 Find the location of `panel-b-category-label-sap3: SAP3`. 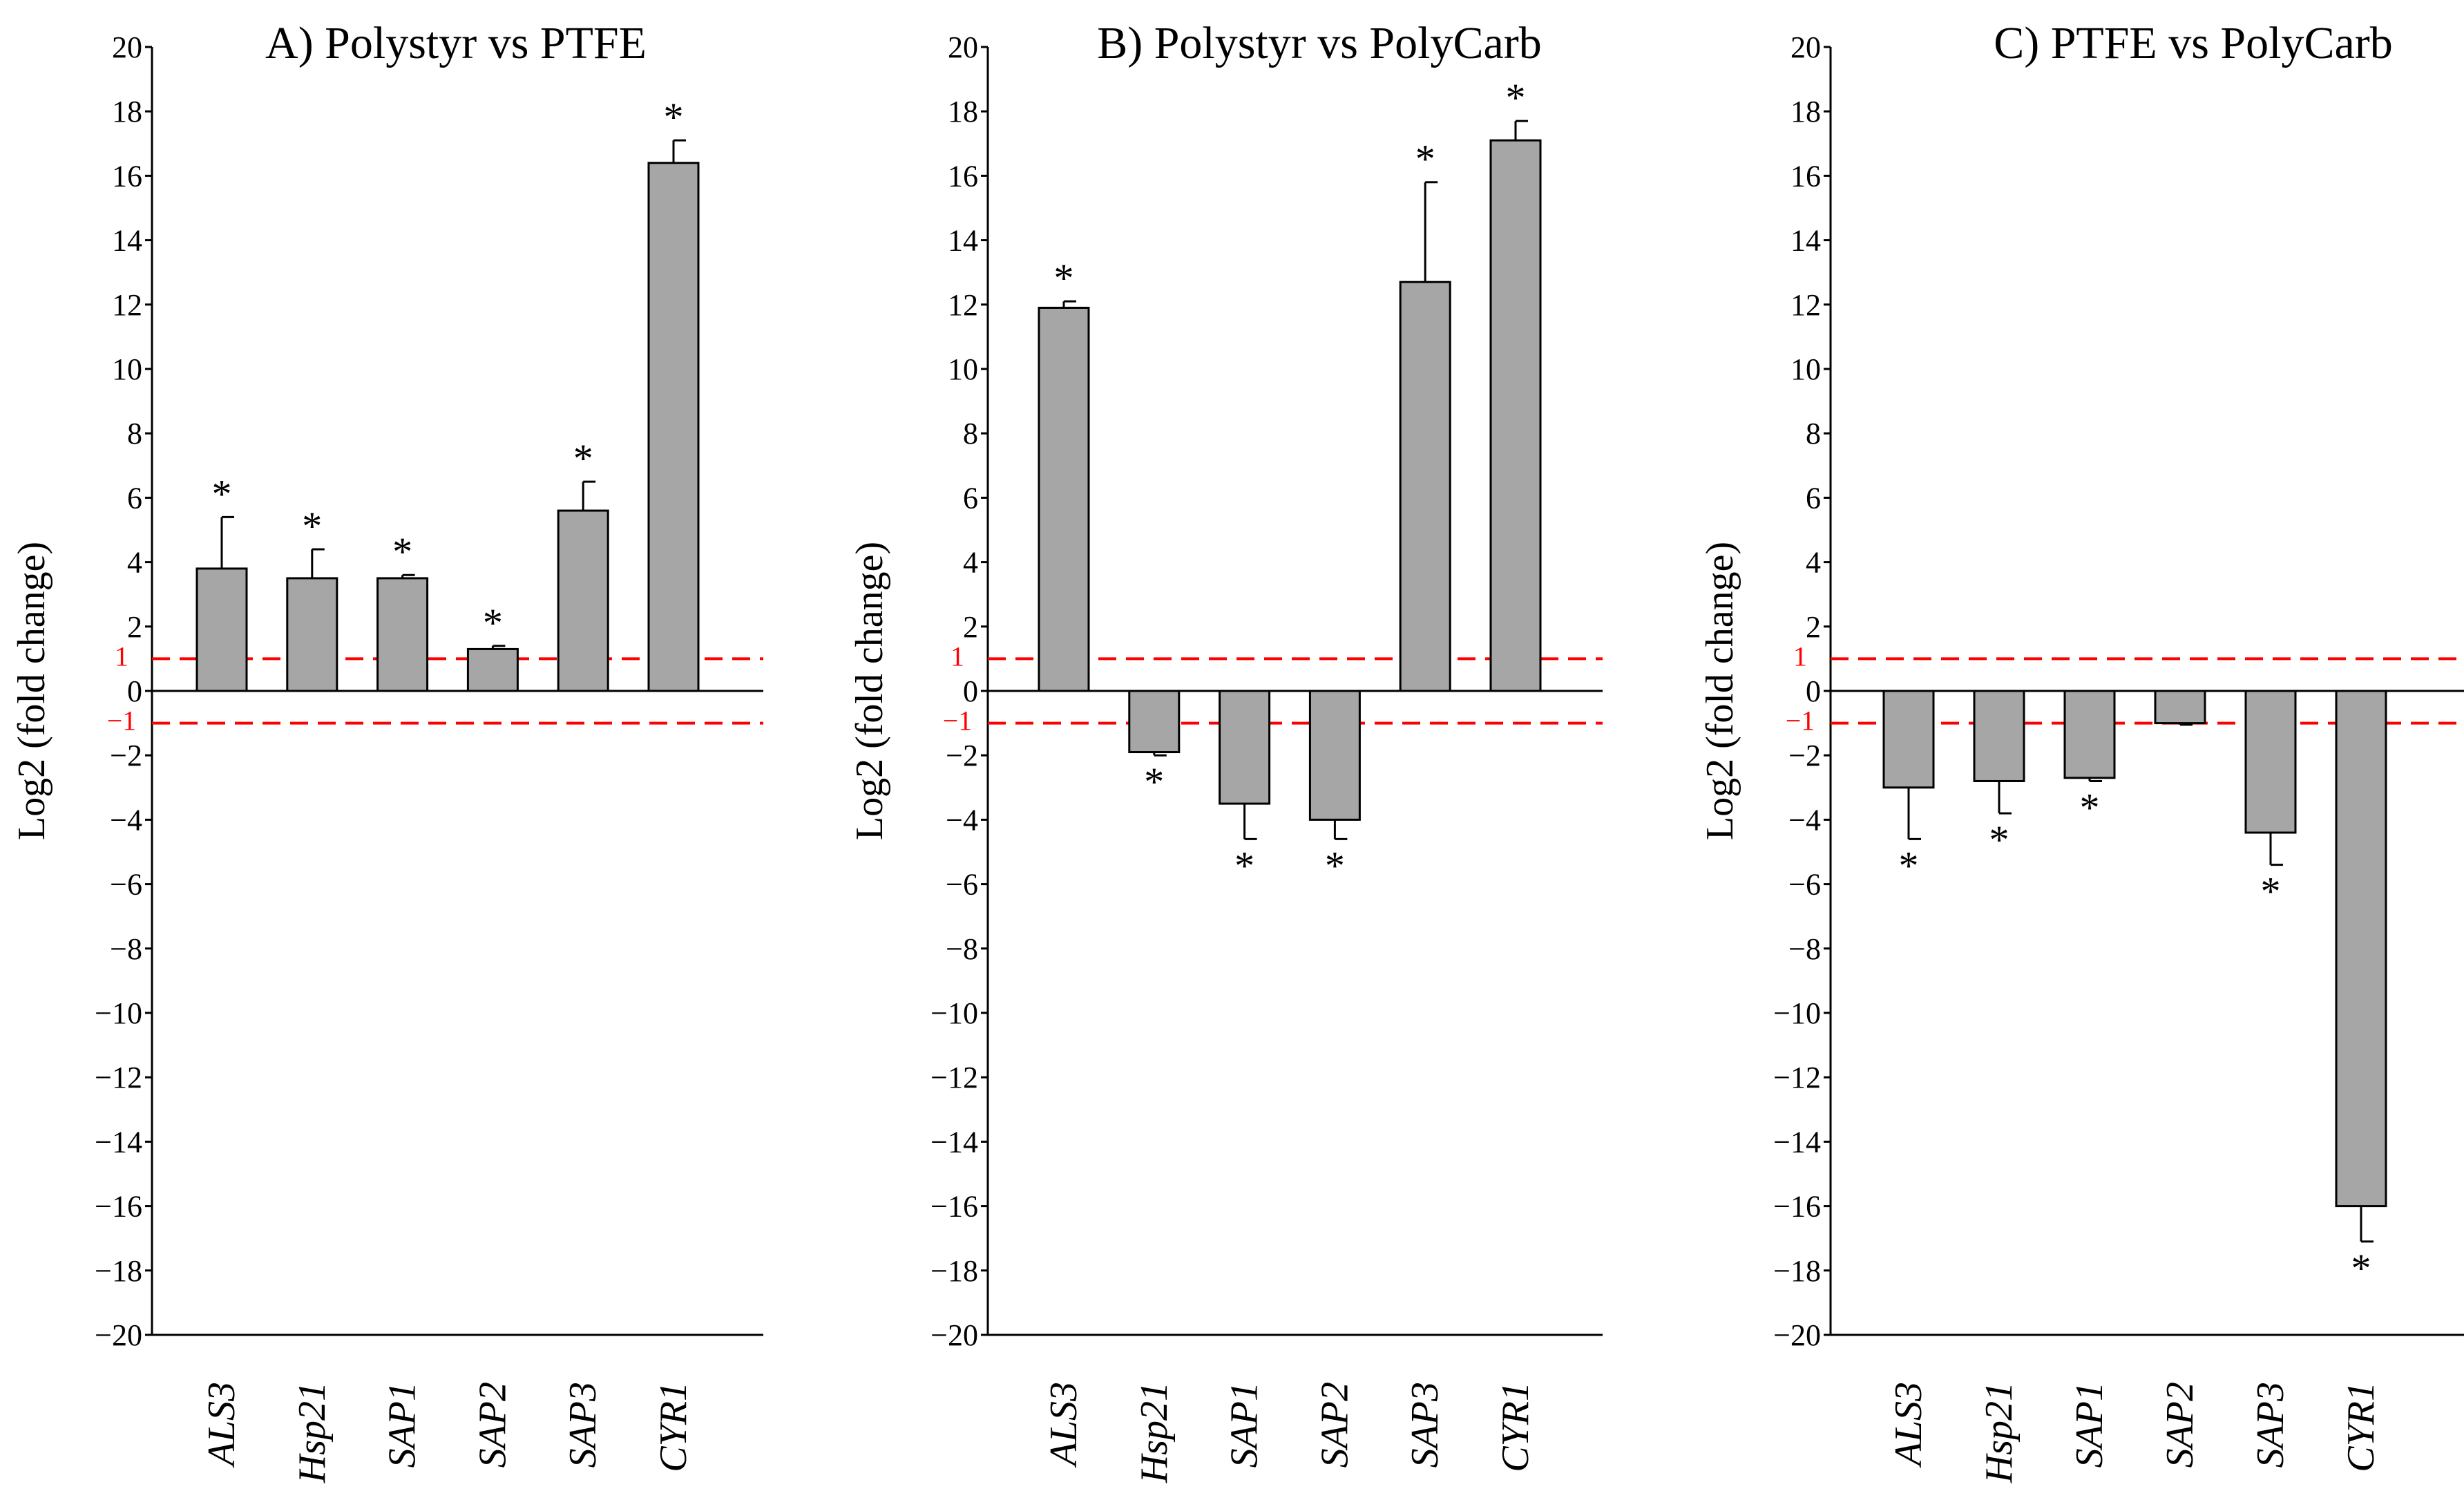

panel-b-category-label-sap3: SAP3 is located at coordinates (1425, 1425).